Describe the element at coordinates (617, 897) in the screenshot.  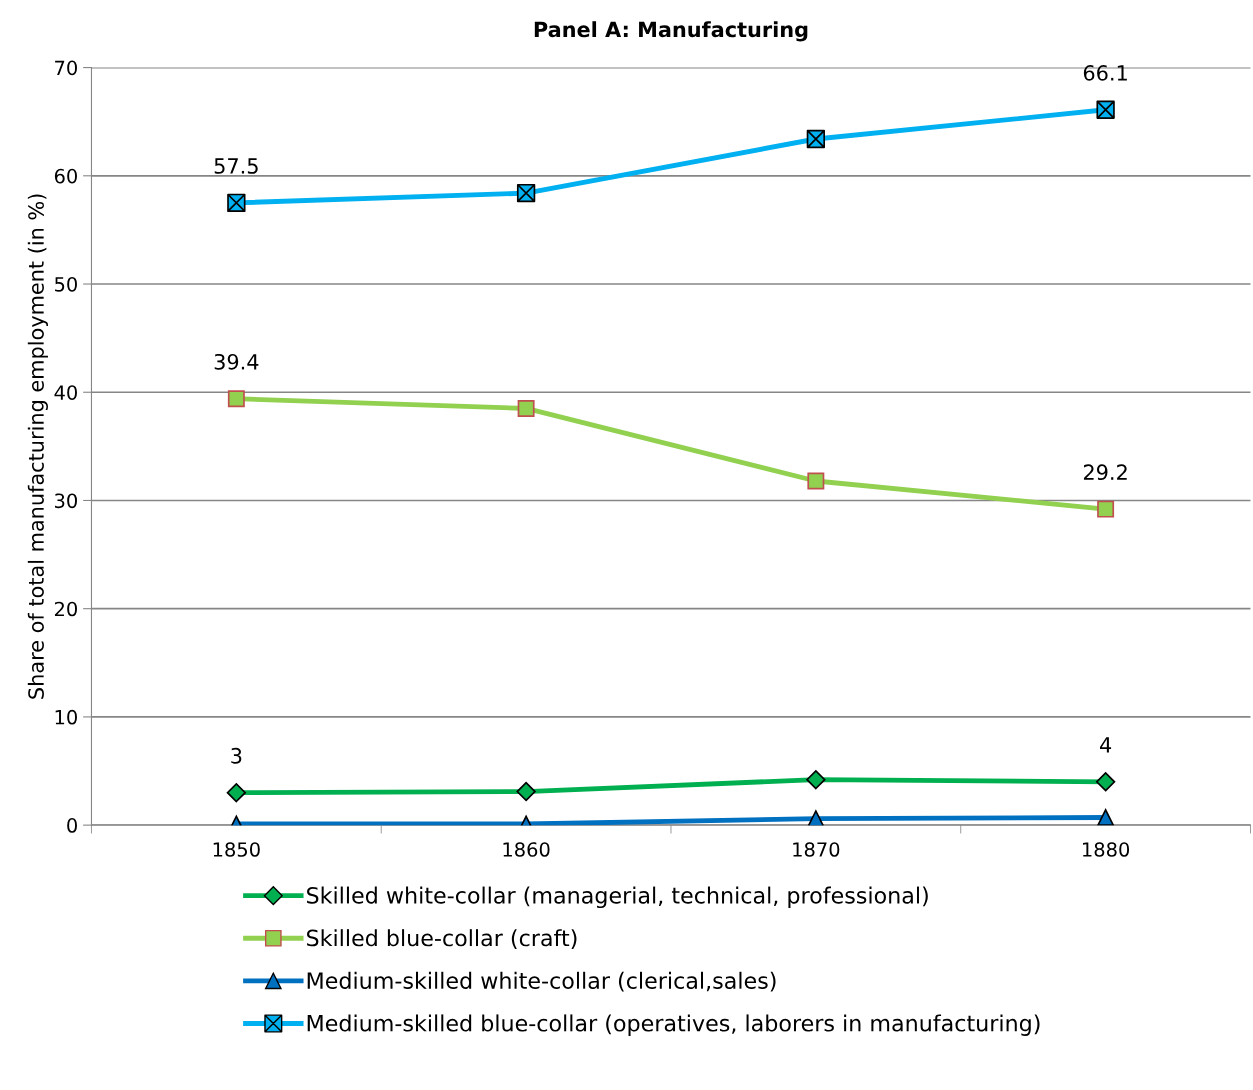
I see `legend-label: Skilled white-collar (managerial, technical, professional)` at that location.